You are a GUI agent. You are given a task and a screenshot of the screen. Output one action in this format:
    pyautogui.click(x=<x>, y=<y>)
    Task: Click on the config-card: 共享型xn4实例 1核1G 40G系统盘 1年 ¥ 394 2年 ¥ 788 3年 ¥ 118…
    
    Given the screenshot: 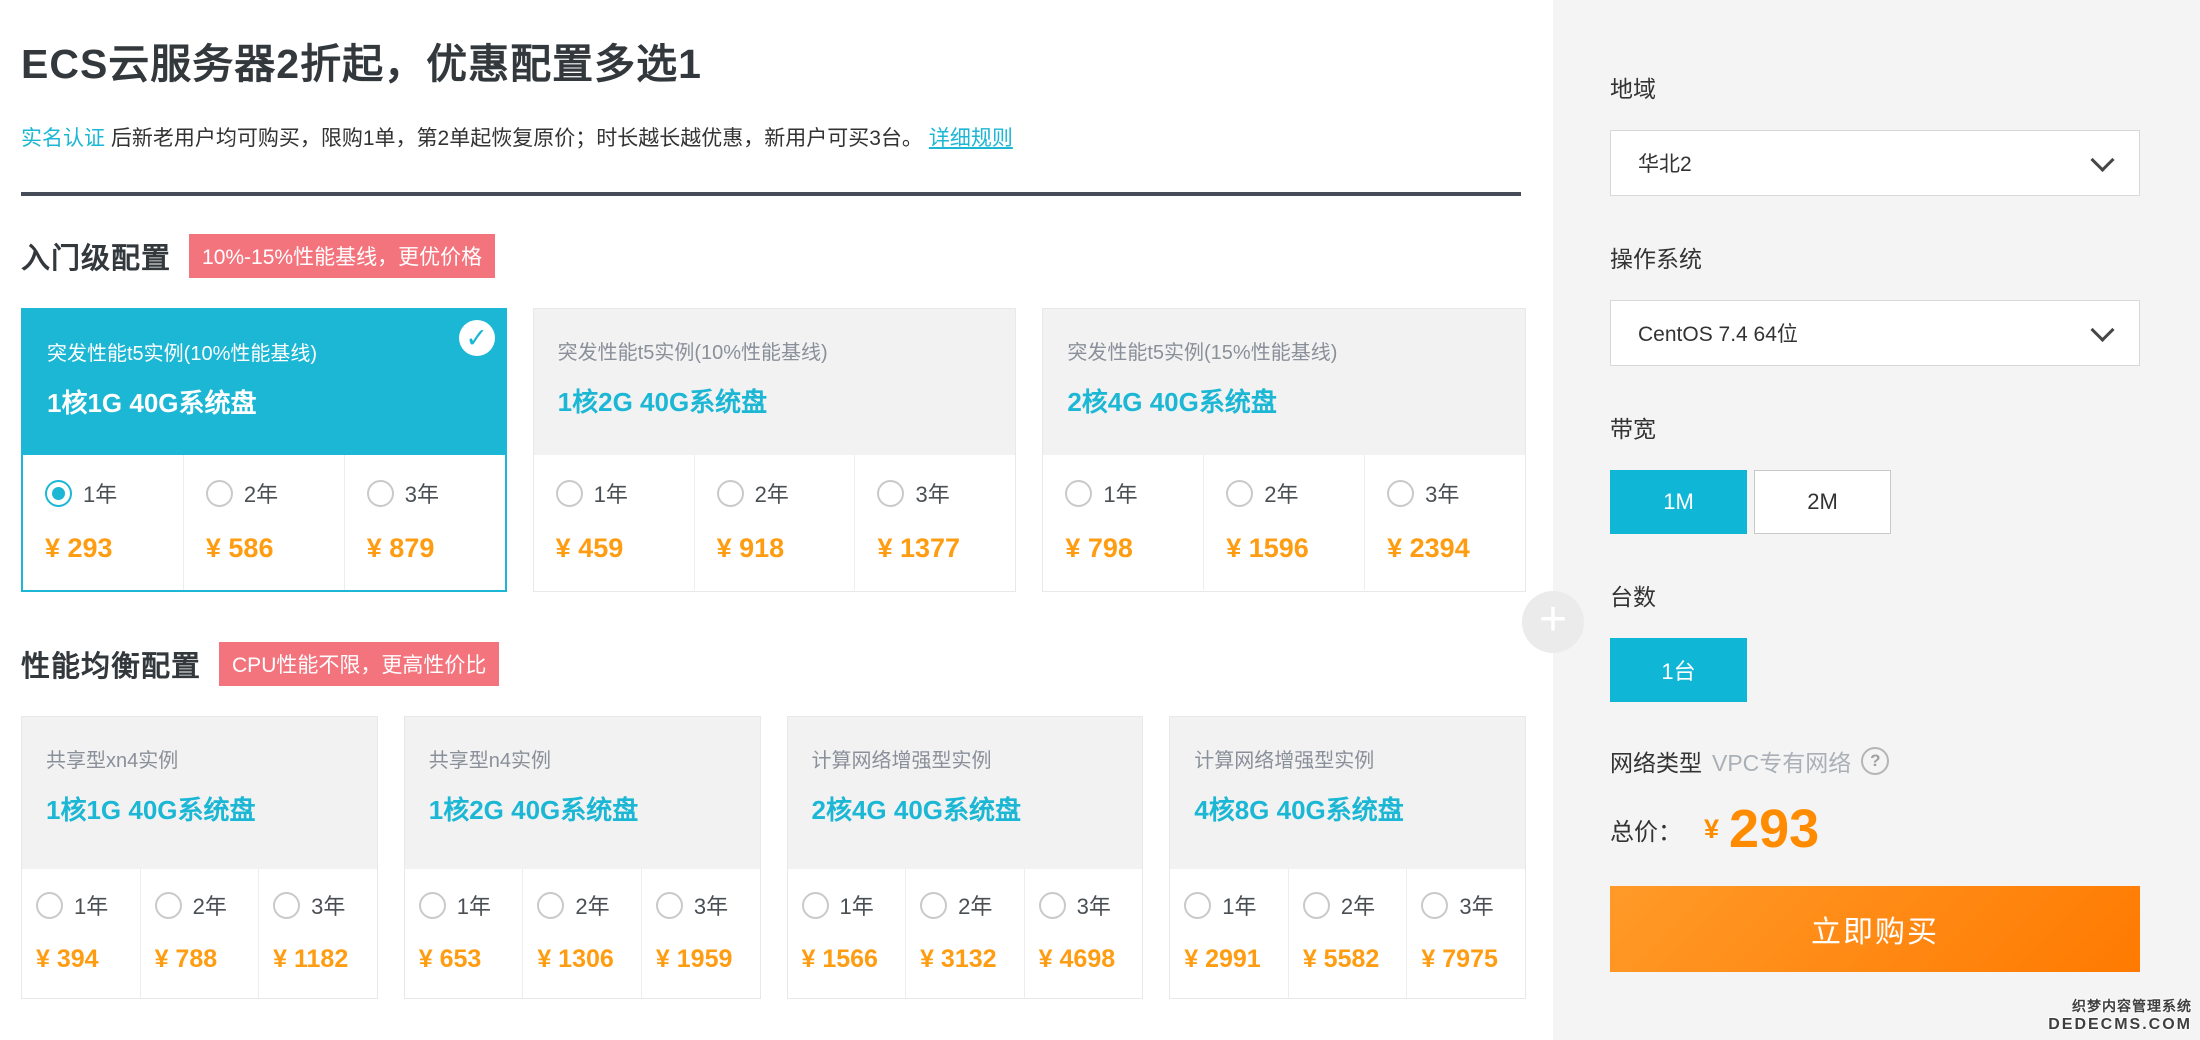 What is the action you would take?
    pyautogui.click(x=199, y=857)
    